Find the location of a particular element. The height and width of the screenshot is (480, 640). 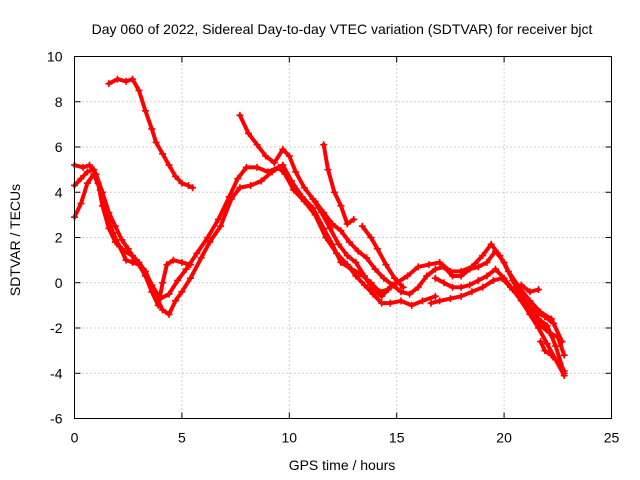

x-tick-label: 5 is located at coordinates (182, 438).